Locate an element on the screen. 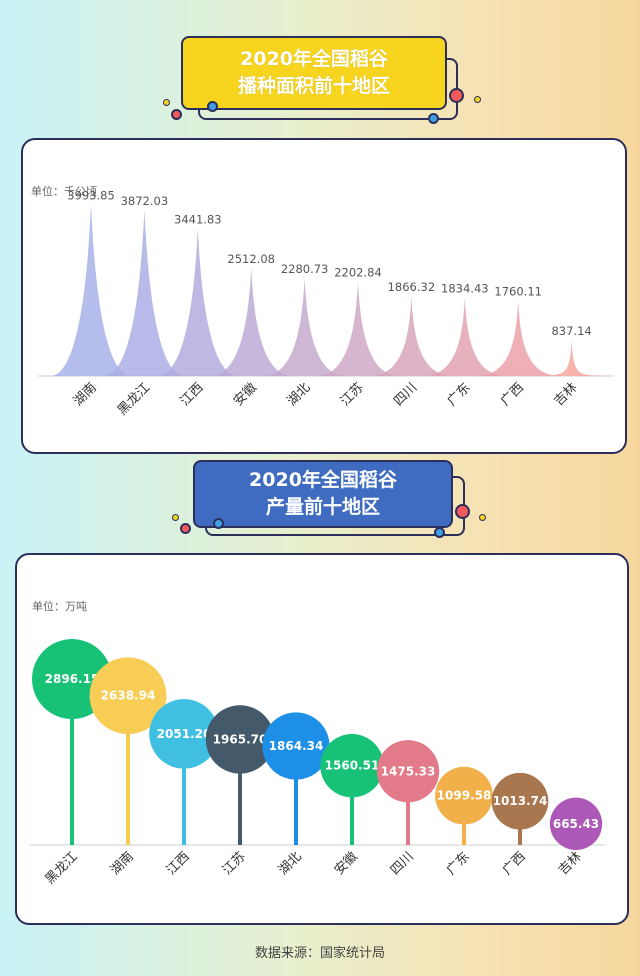 The width and height of the screenshot is (640, 976). production-category-label: 江苏 is located at coordinates (234, 864).